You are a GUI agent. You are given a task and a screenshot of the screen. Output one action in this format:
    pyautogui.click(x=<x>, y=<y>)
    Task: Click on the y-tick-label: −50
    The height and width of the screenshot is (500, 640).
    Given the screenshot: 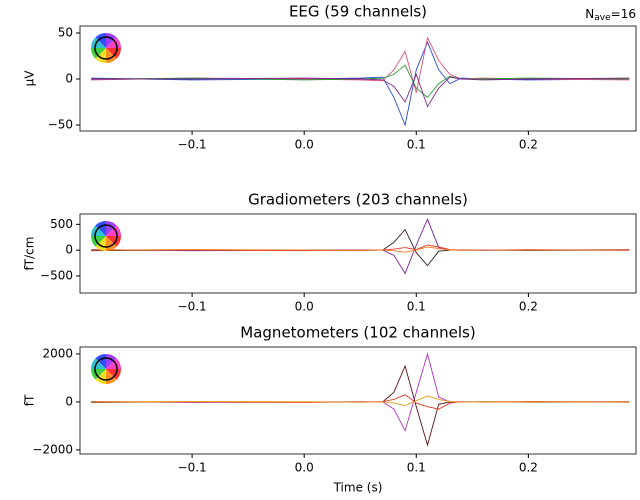 What is the action you would take?
    pyautogui.click(x=60, y=125)
    